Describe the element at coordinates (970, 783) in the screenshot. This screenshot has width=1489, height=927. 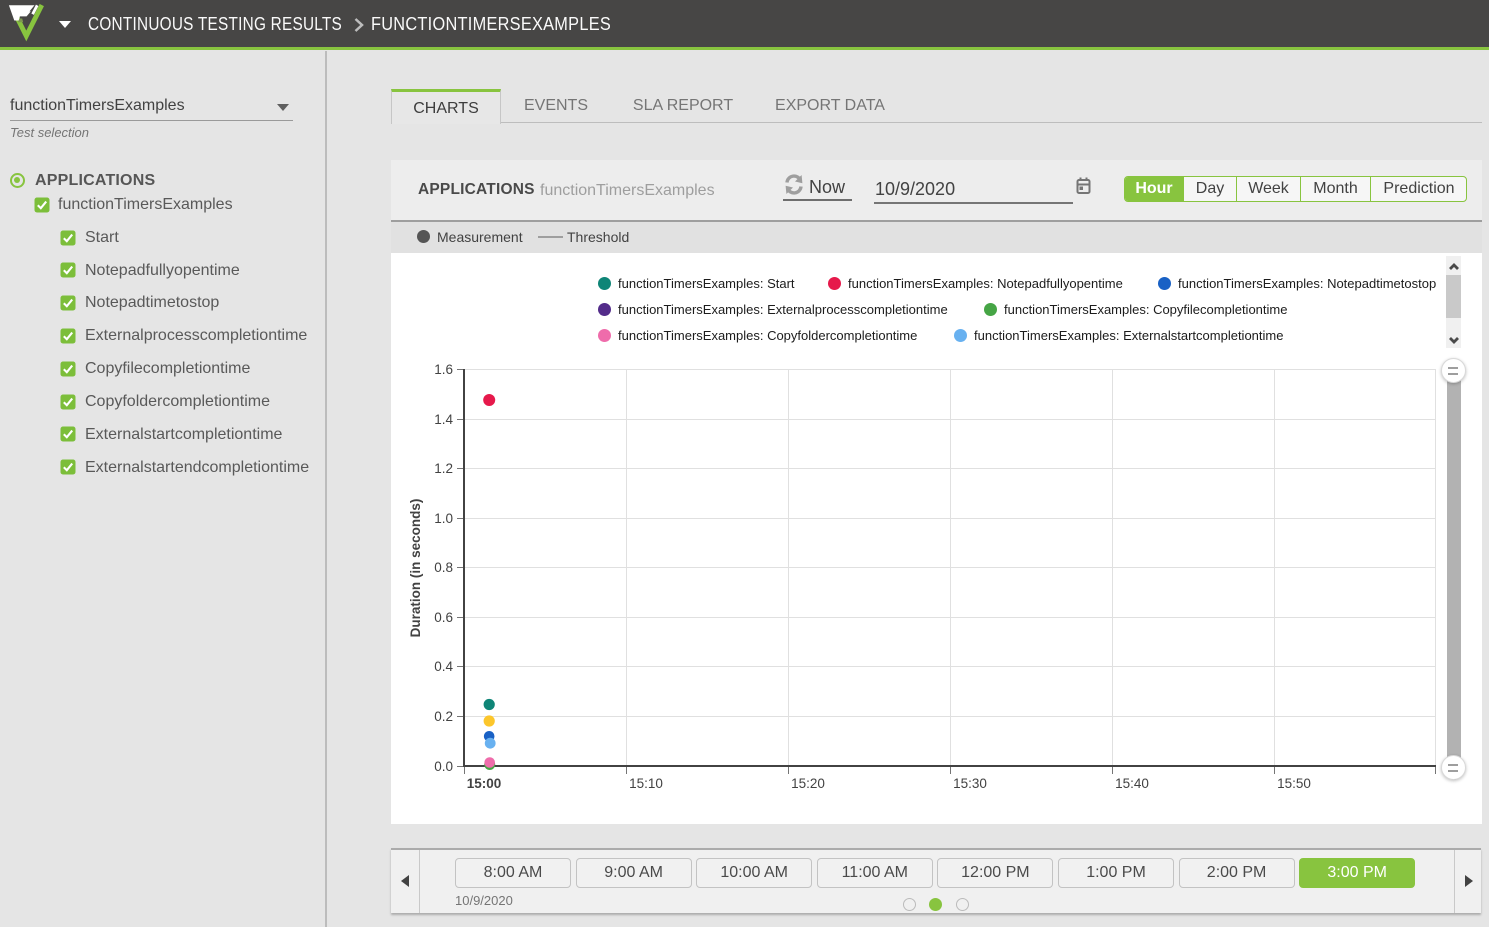
I see `svg-text: 15:30` at that location.